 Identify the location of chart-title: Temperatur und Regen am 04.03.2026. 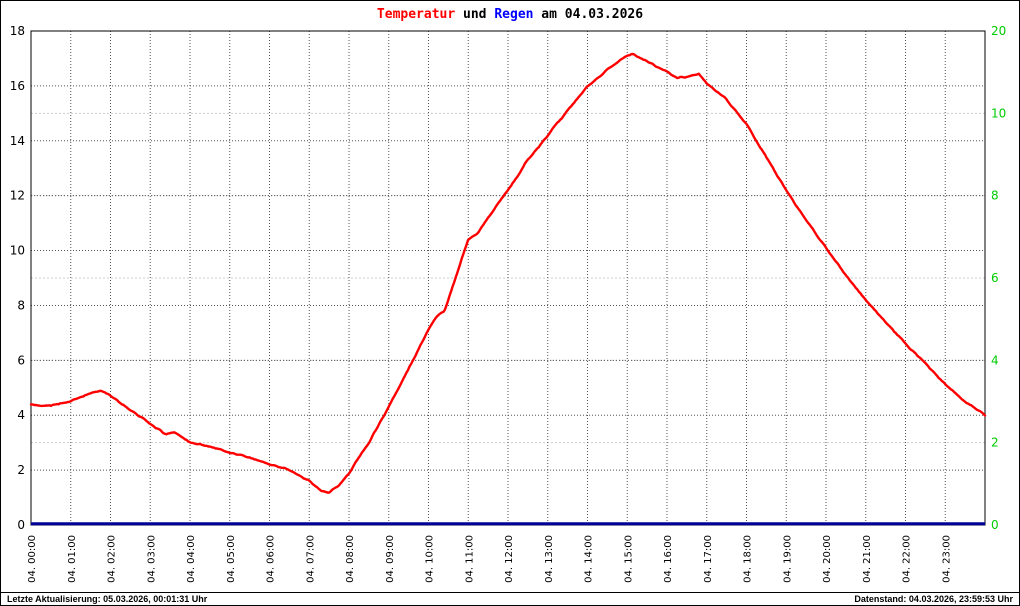
(510, 14).